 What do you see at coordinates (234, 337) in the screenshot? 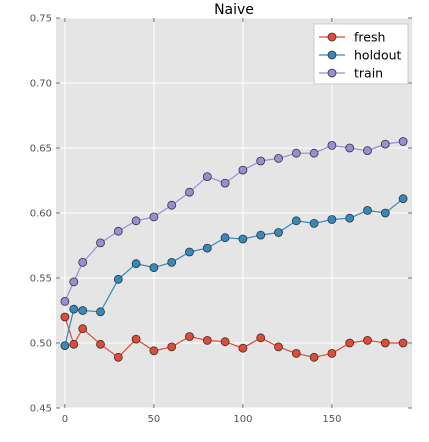
I see `series-fresh` at bounding box center [234, 337].